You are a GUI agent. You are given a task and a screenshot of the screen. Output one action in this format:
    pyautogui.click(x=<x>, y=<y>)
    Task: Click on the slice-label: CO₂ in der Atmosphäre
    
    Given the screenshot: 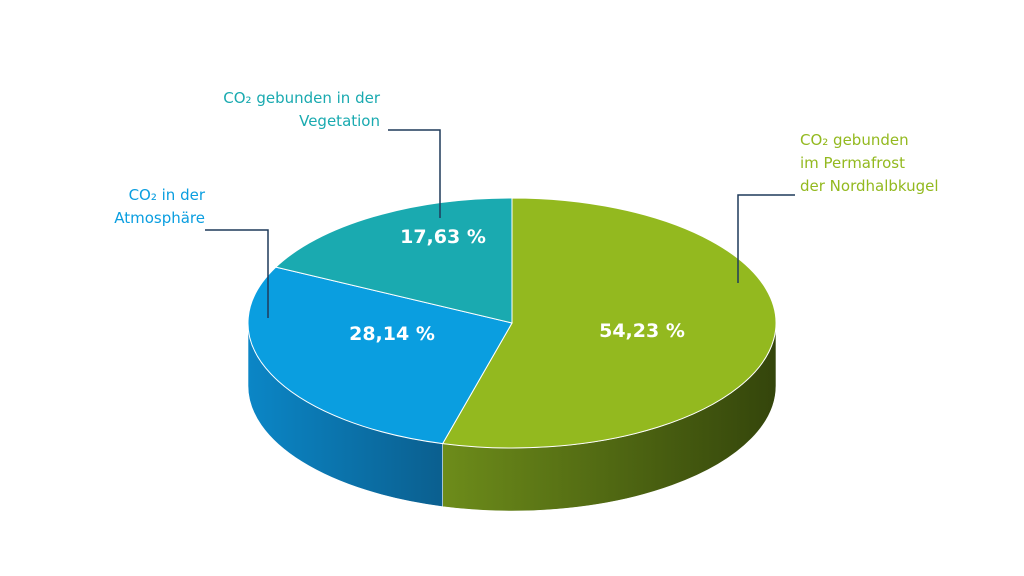 What is the action you would take?
    pyautogui.click(x=160, y=206)
    